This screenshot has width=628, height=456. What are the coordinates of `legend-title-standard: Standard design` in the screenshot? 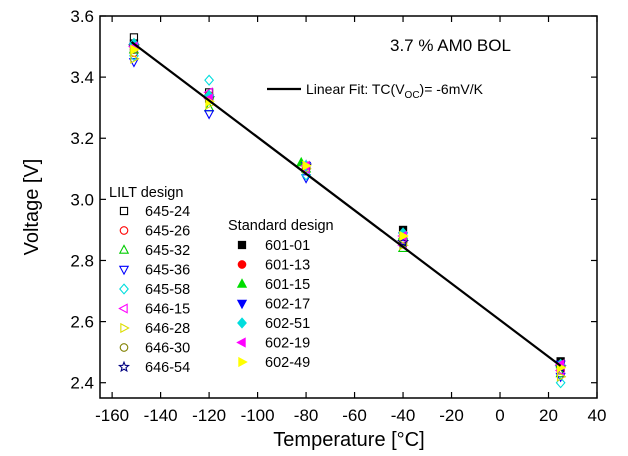 It's located at (281, 226).